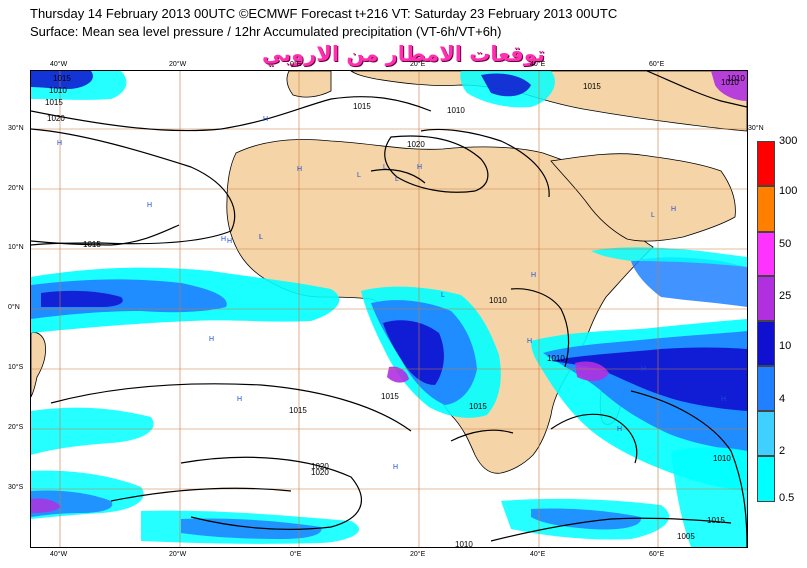 This screenshot has height=568, width=807. Describe the element at coordinates (418, 554) in the screenshot. I see `lon-label-bottom: 20°E` at that location.